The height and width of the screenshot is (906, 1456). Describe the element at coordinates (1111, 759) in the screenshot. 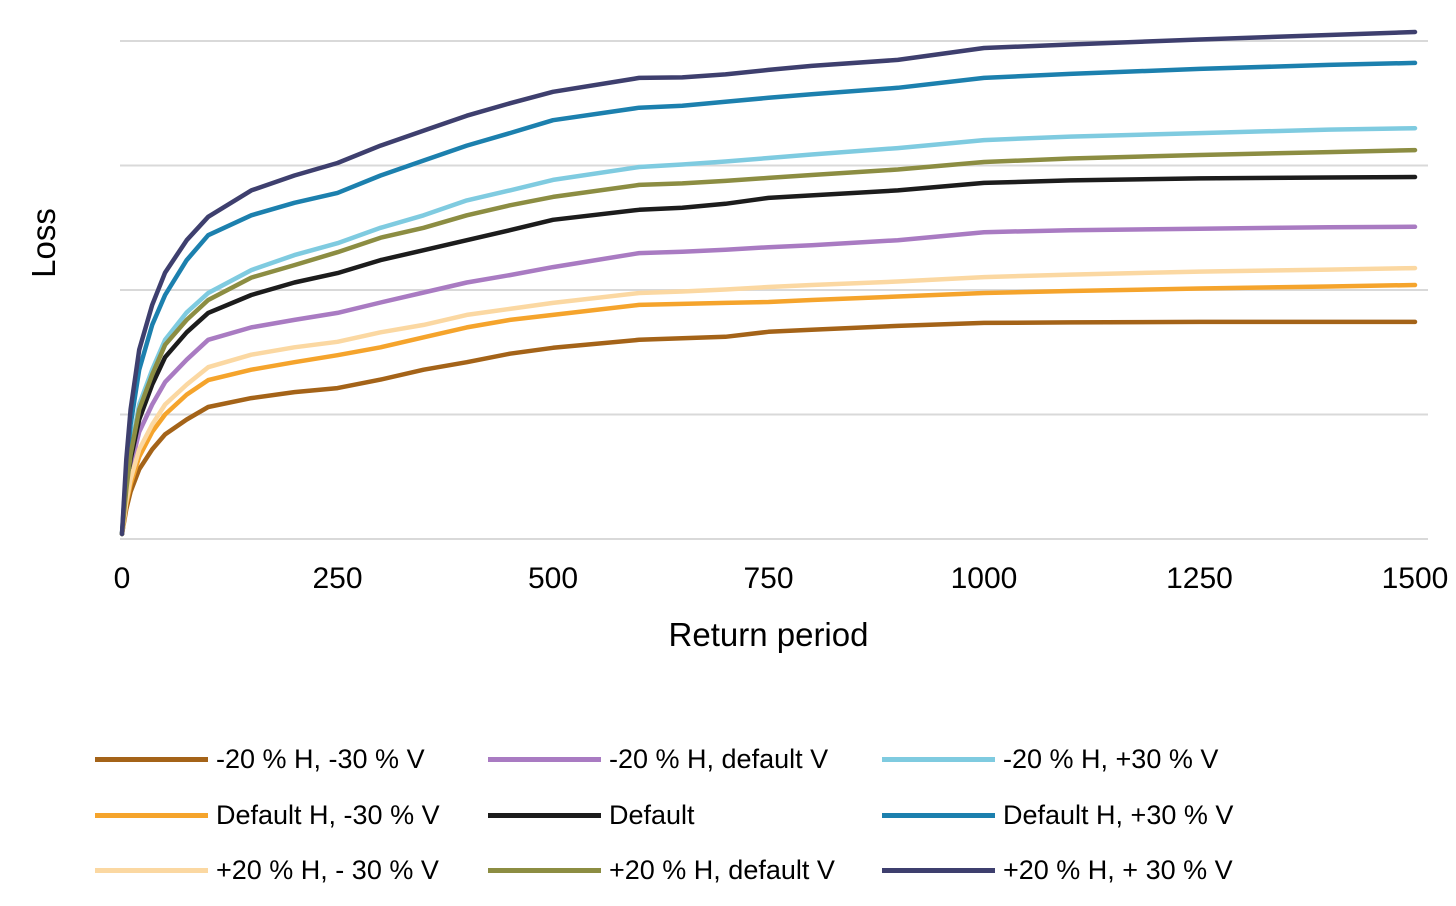

I see `legend-label: -20 % H, +30 % V` at that location.